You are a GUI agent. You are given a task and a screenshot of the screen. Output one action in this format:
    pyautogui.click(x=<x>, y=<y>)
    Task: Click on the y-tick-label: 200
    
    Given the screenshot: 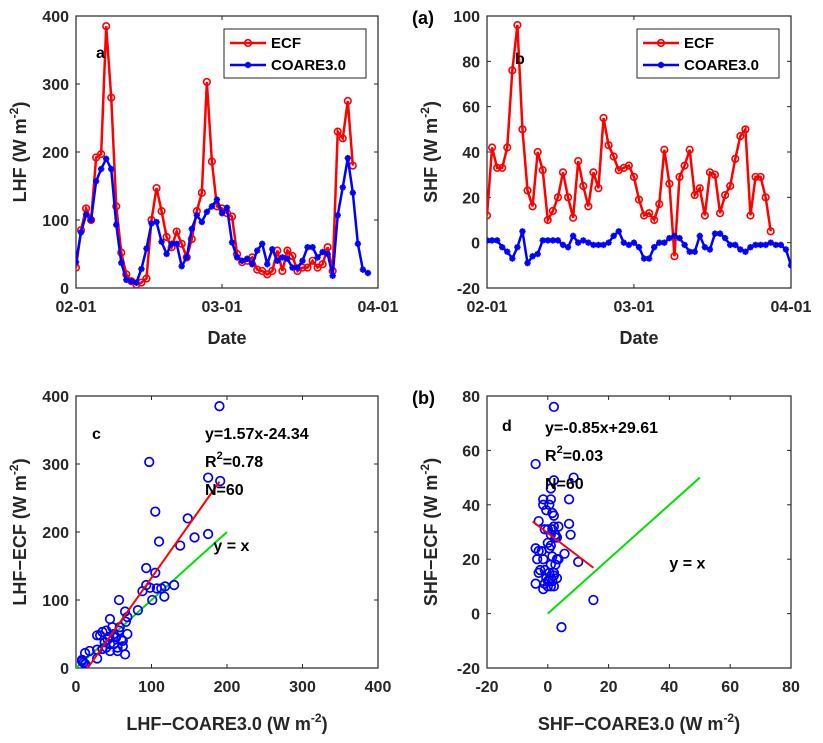 What is the action you would take?
    pyautogui.click(x=55, y=533)
    